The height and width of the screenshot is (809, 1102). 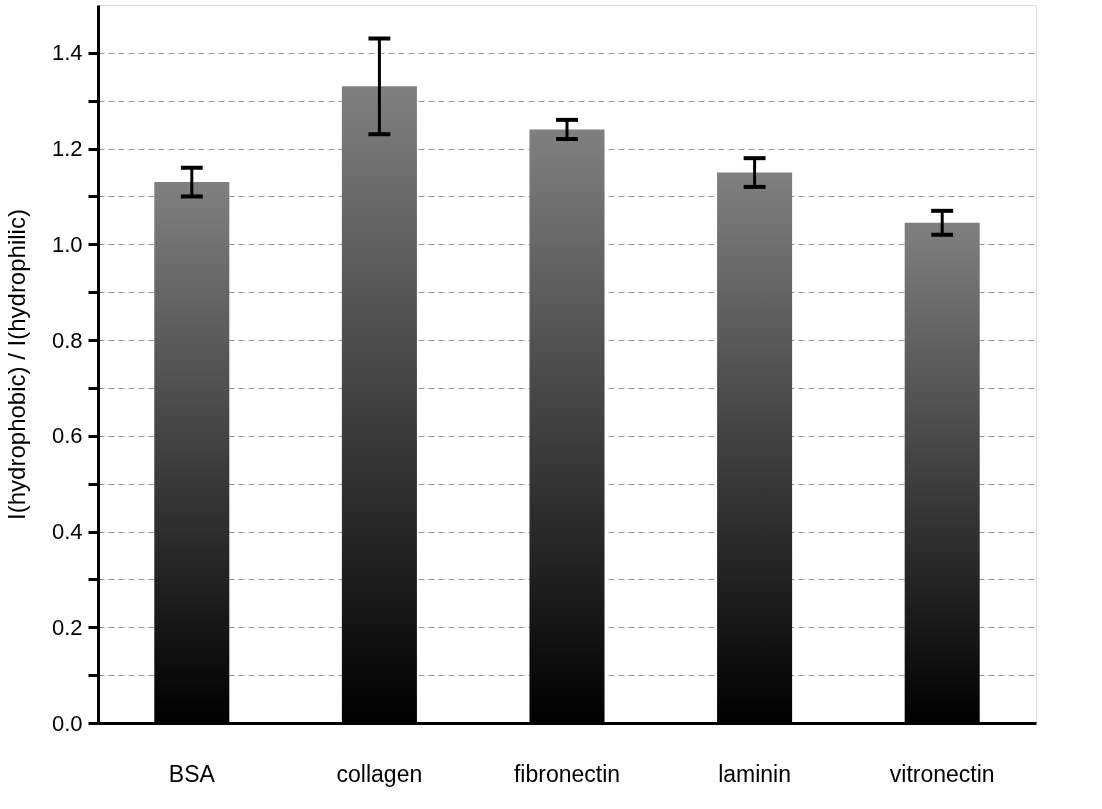 What do you see at coordinates (192, 773) in the screenshot?
I see `x-tick-label: BSA` at bounding box center [192, 773].